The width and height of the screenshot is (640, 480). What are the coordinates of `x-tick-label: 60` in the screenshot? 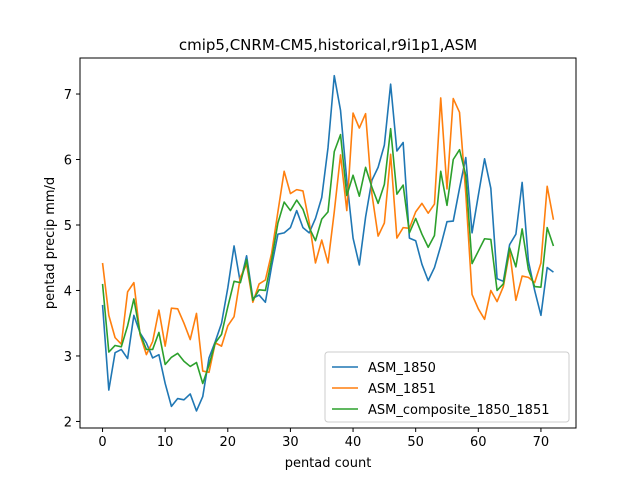 It's located at (478, 442).